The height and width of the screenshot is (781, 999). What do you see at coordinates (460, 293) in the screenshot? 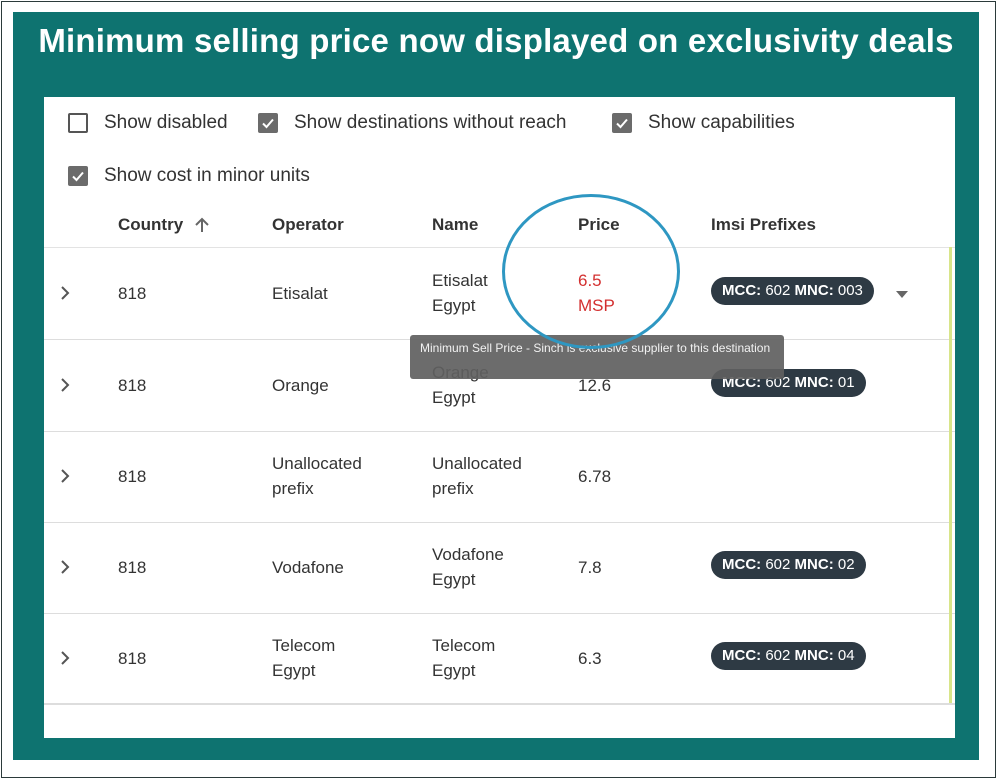
I see `cell-name: Etisalat Egypt` at bounding box center [460, 293].